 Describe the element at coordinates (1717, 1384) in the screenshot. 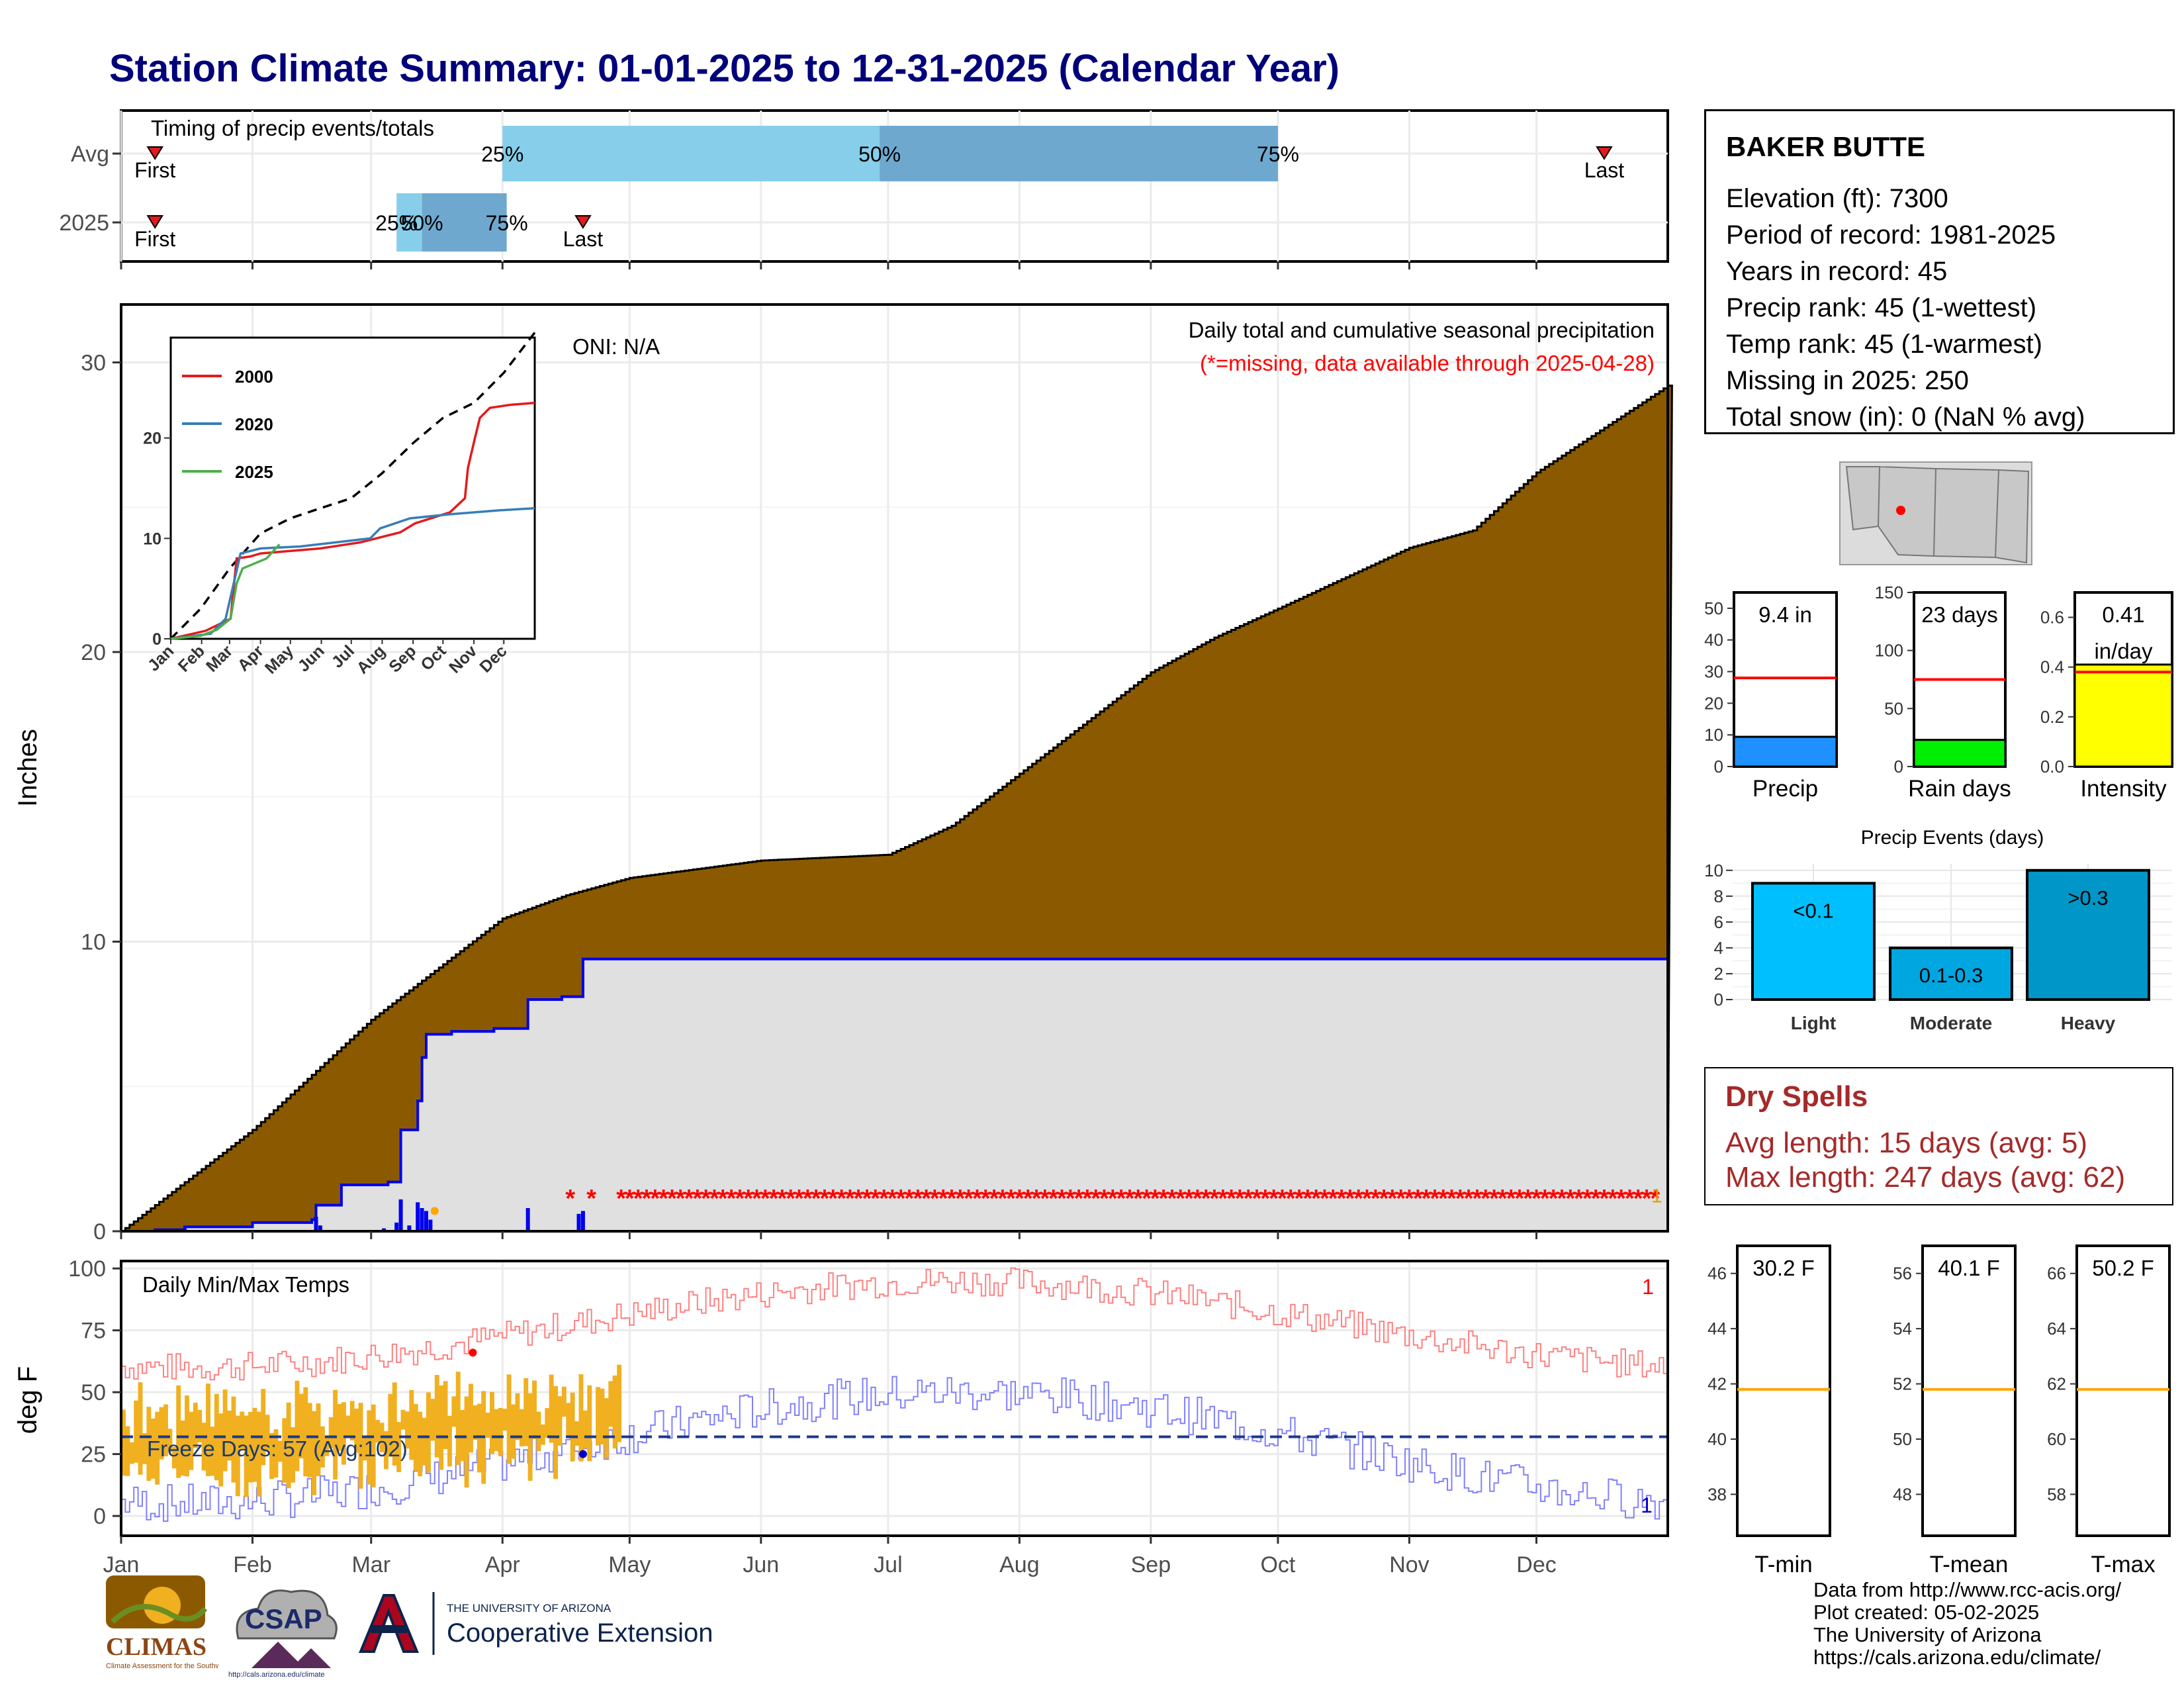

I see `temp-box-y-tick-label: 42` at that location.